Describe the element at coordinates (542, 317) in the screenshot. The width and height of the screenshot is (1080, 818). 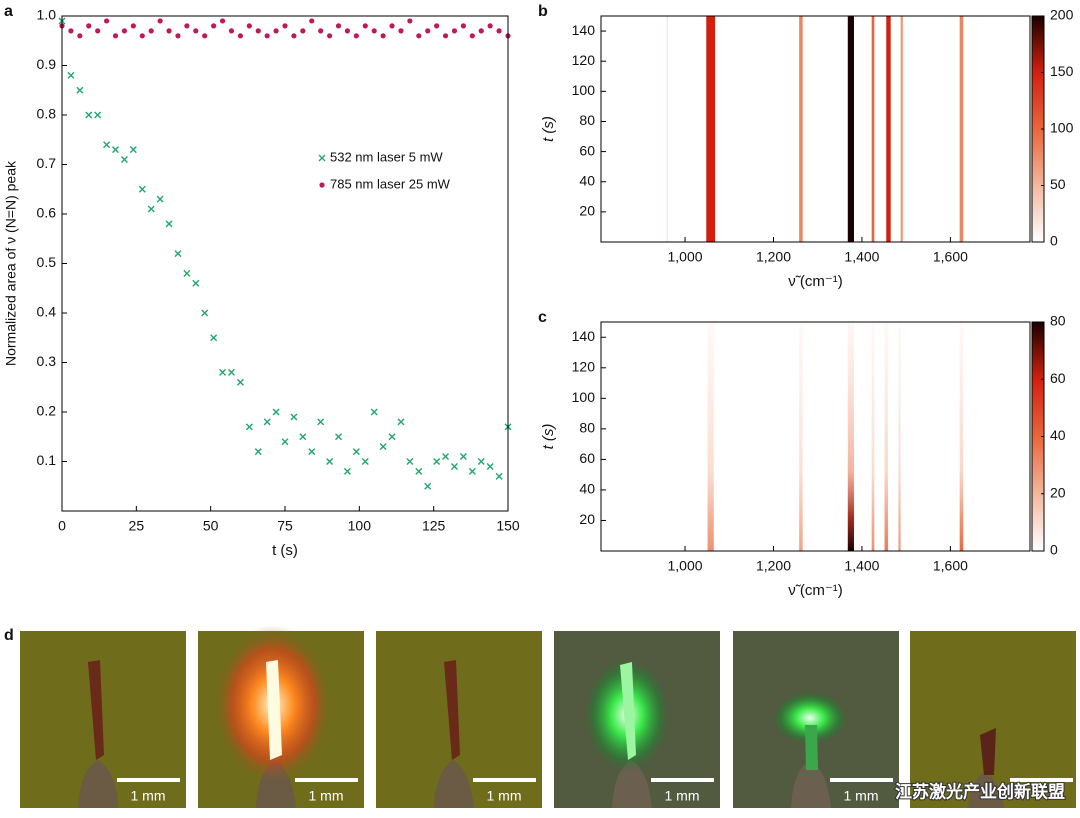
I see `panel-label: c` at that location.